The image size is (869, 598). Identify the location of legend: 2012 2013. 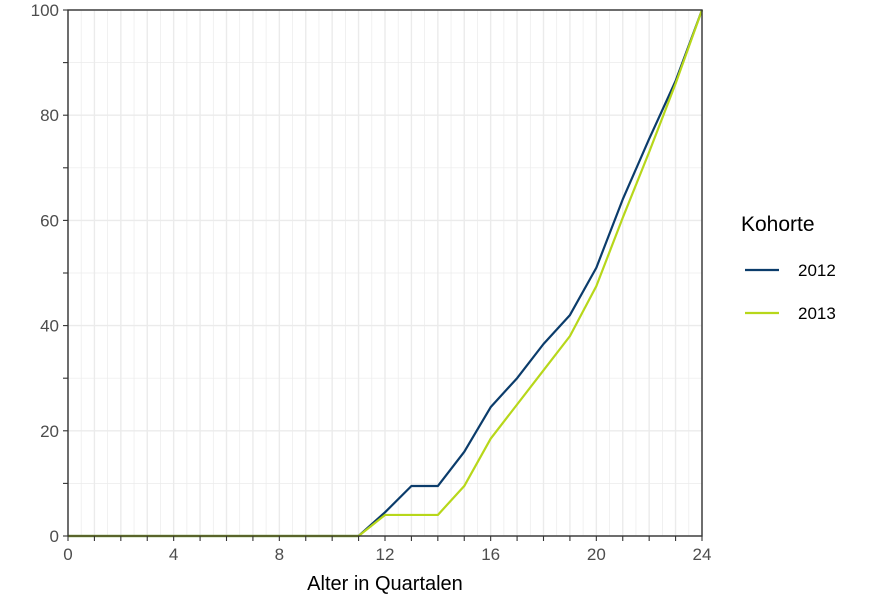
(790, 292).